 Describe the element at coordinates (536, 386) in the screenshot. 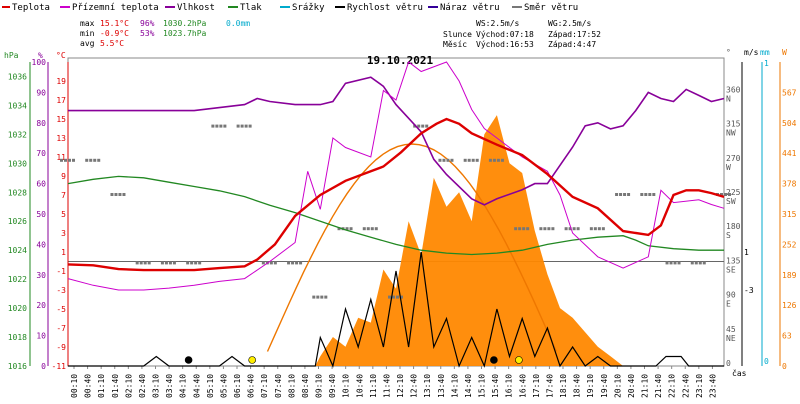

I see `tick-time: 17:10` at that location.